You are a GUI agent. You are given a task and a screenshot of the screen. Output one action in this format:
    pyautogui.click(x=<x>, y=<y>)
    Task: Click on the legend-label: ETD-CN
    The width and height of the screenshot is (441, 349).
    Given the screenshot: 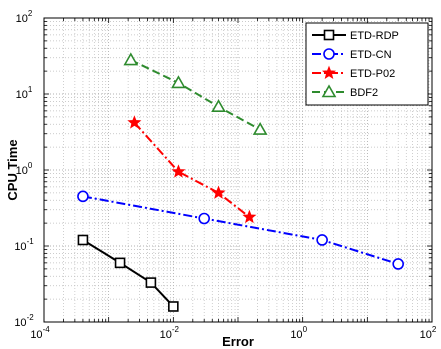 What is the action you would take?
    pyautogui.click(x=371, y=55)
    